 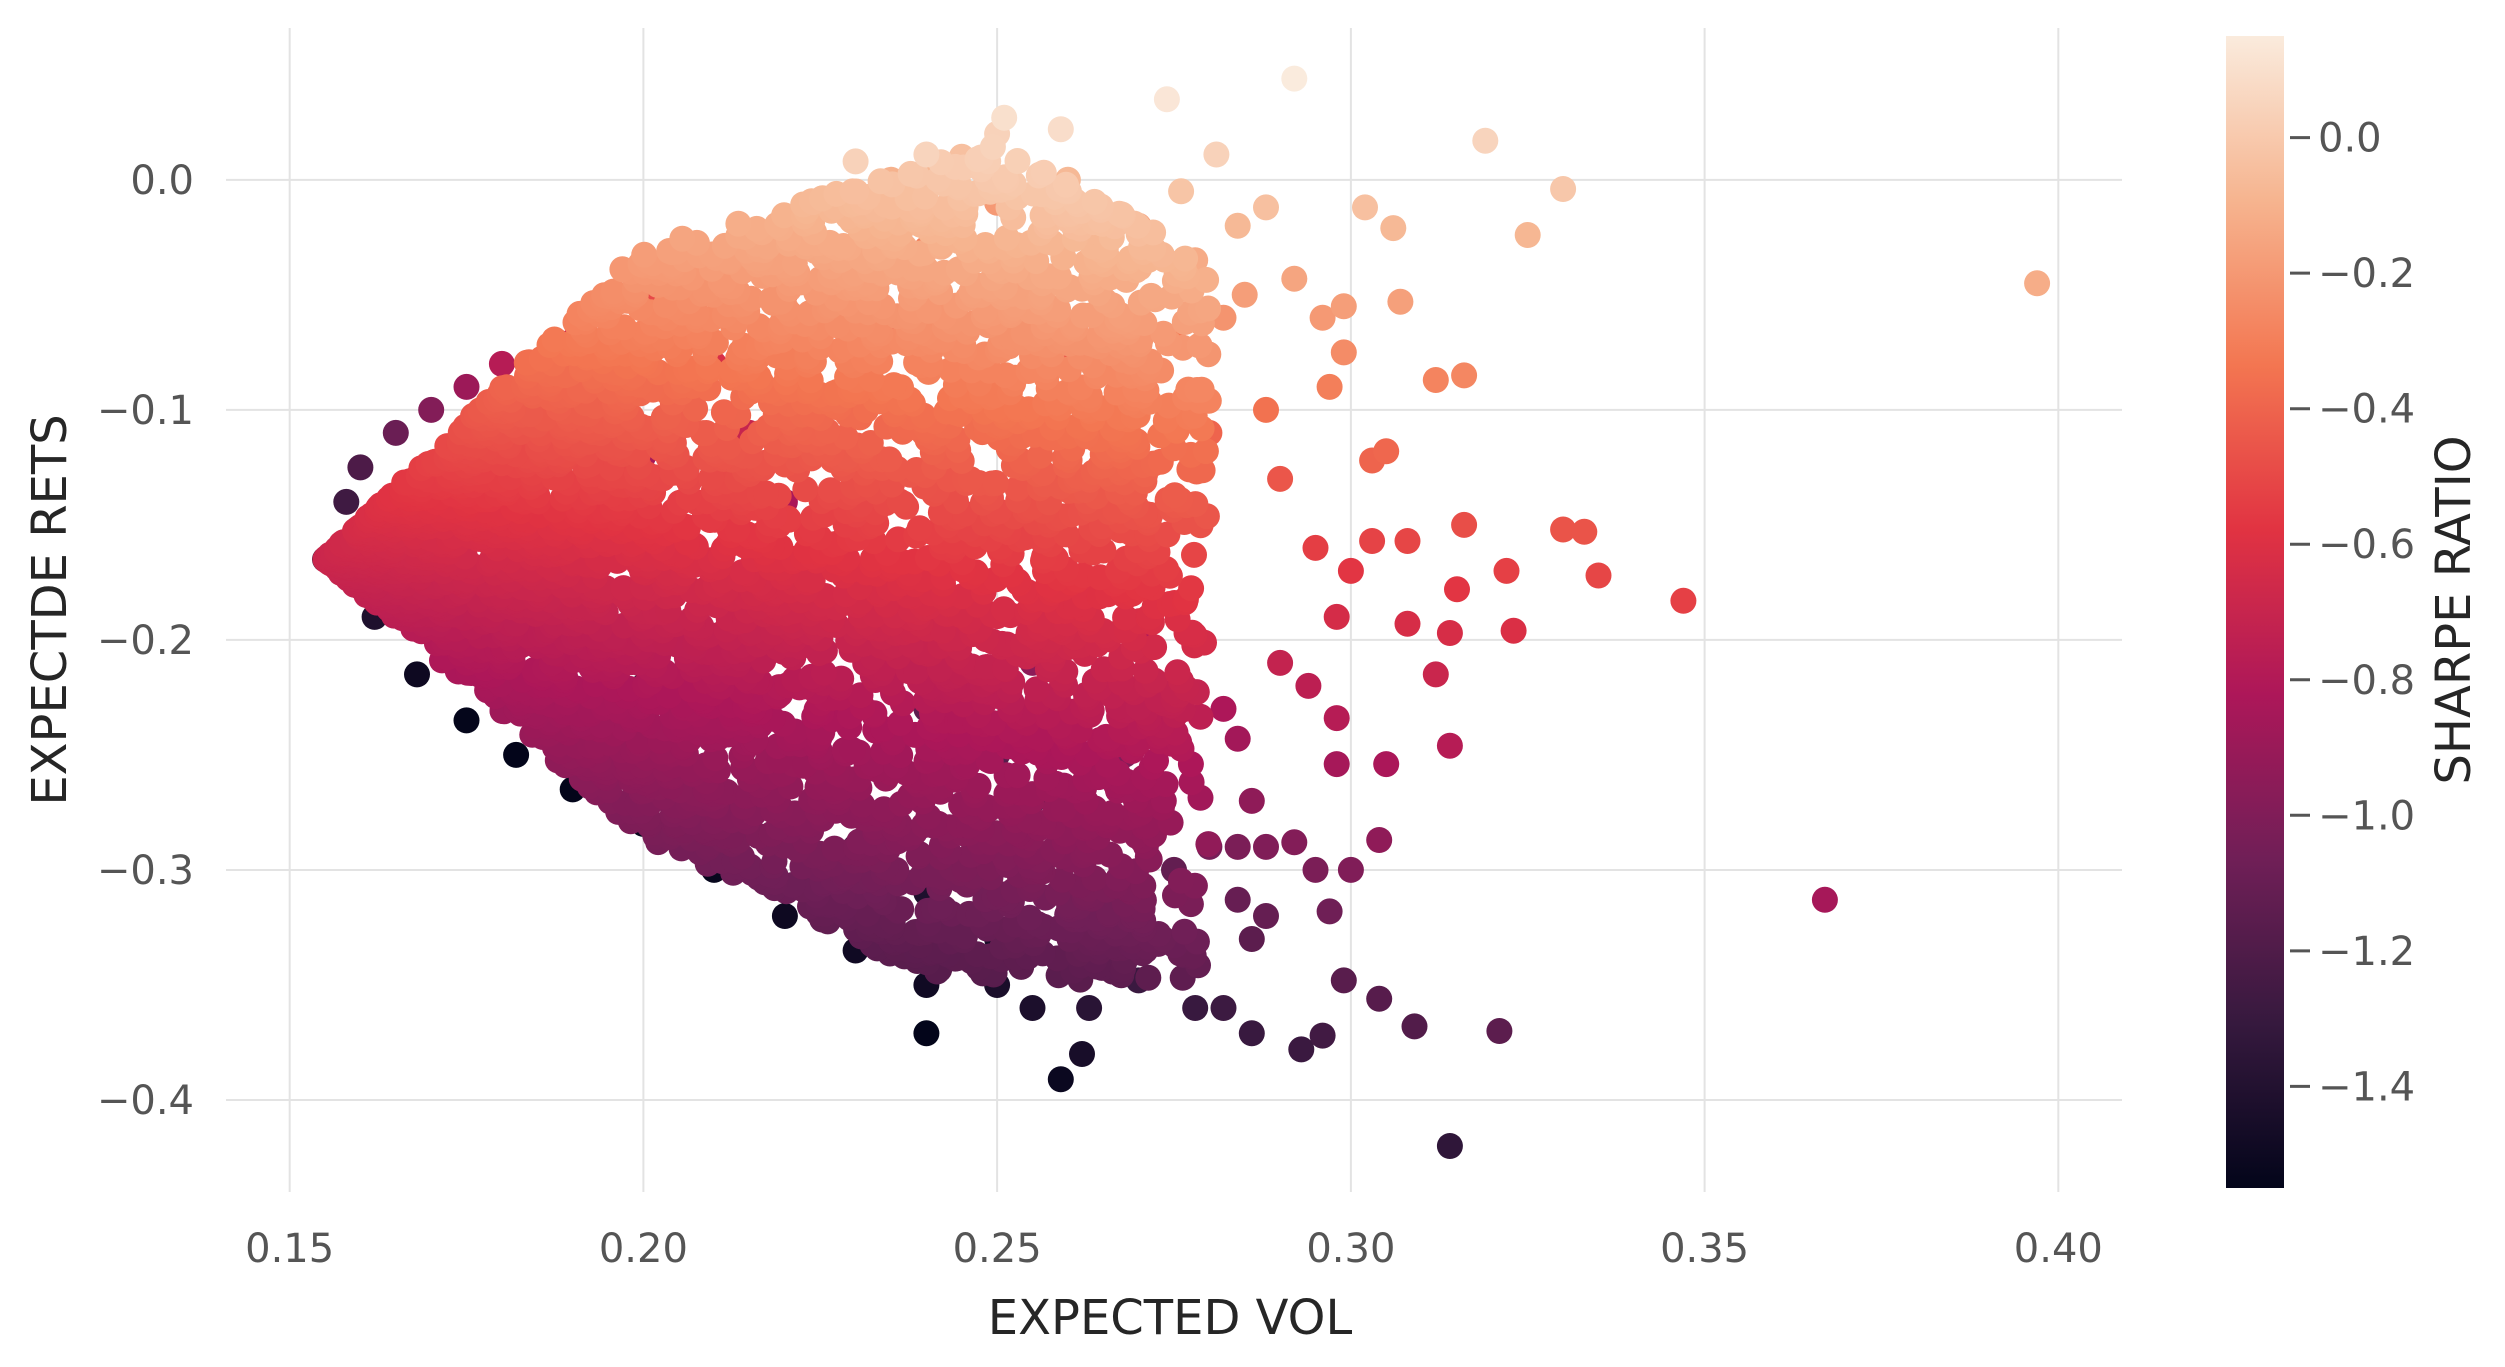 What do you see at coordinates (643, 1249) in the screenshot?
I see `x-tick-label: 0.20` at bounding box center [643, 1249].